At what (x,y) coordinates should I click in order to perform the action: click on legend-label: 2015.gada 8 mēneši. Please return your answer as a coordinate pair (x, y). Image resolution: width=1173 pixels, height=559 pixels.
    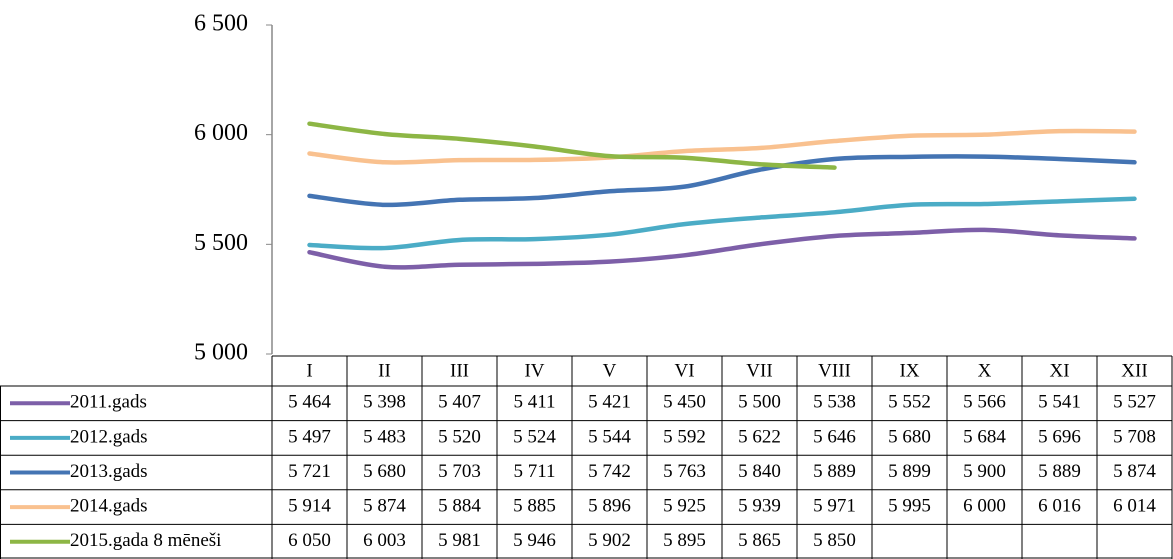
    Looking at the image, I should click on (145, 540).